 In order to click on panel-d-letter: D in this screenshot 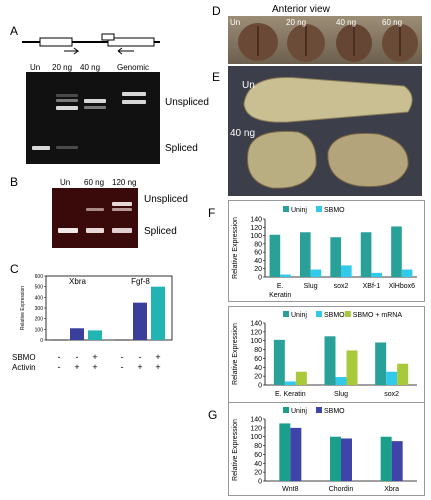, I will do `click(216, 11)`.